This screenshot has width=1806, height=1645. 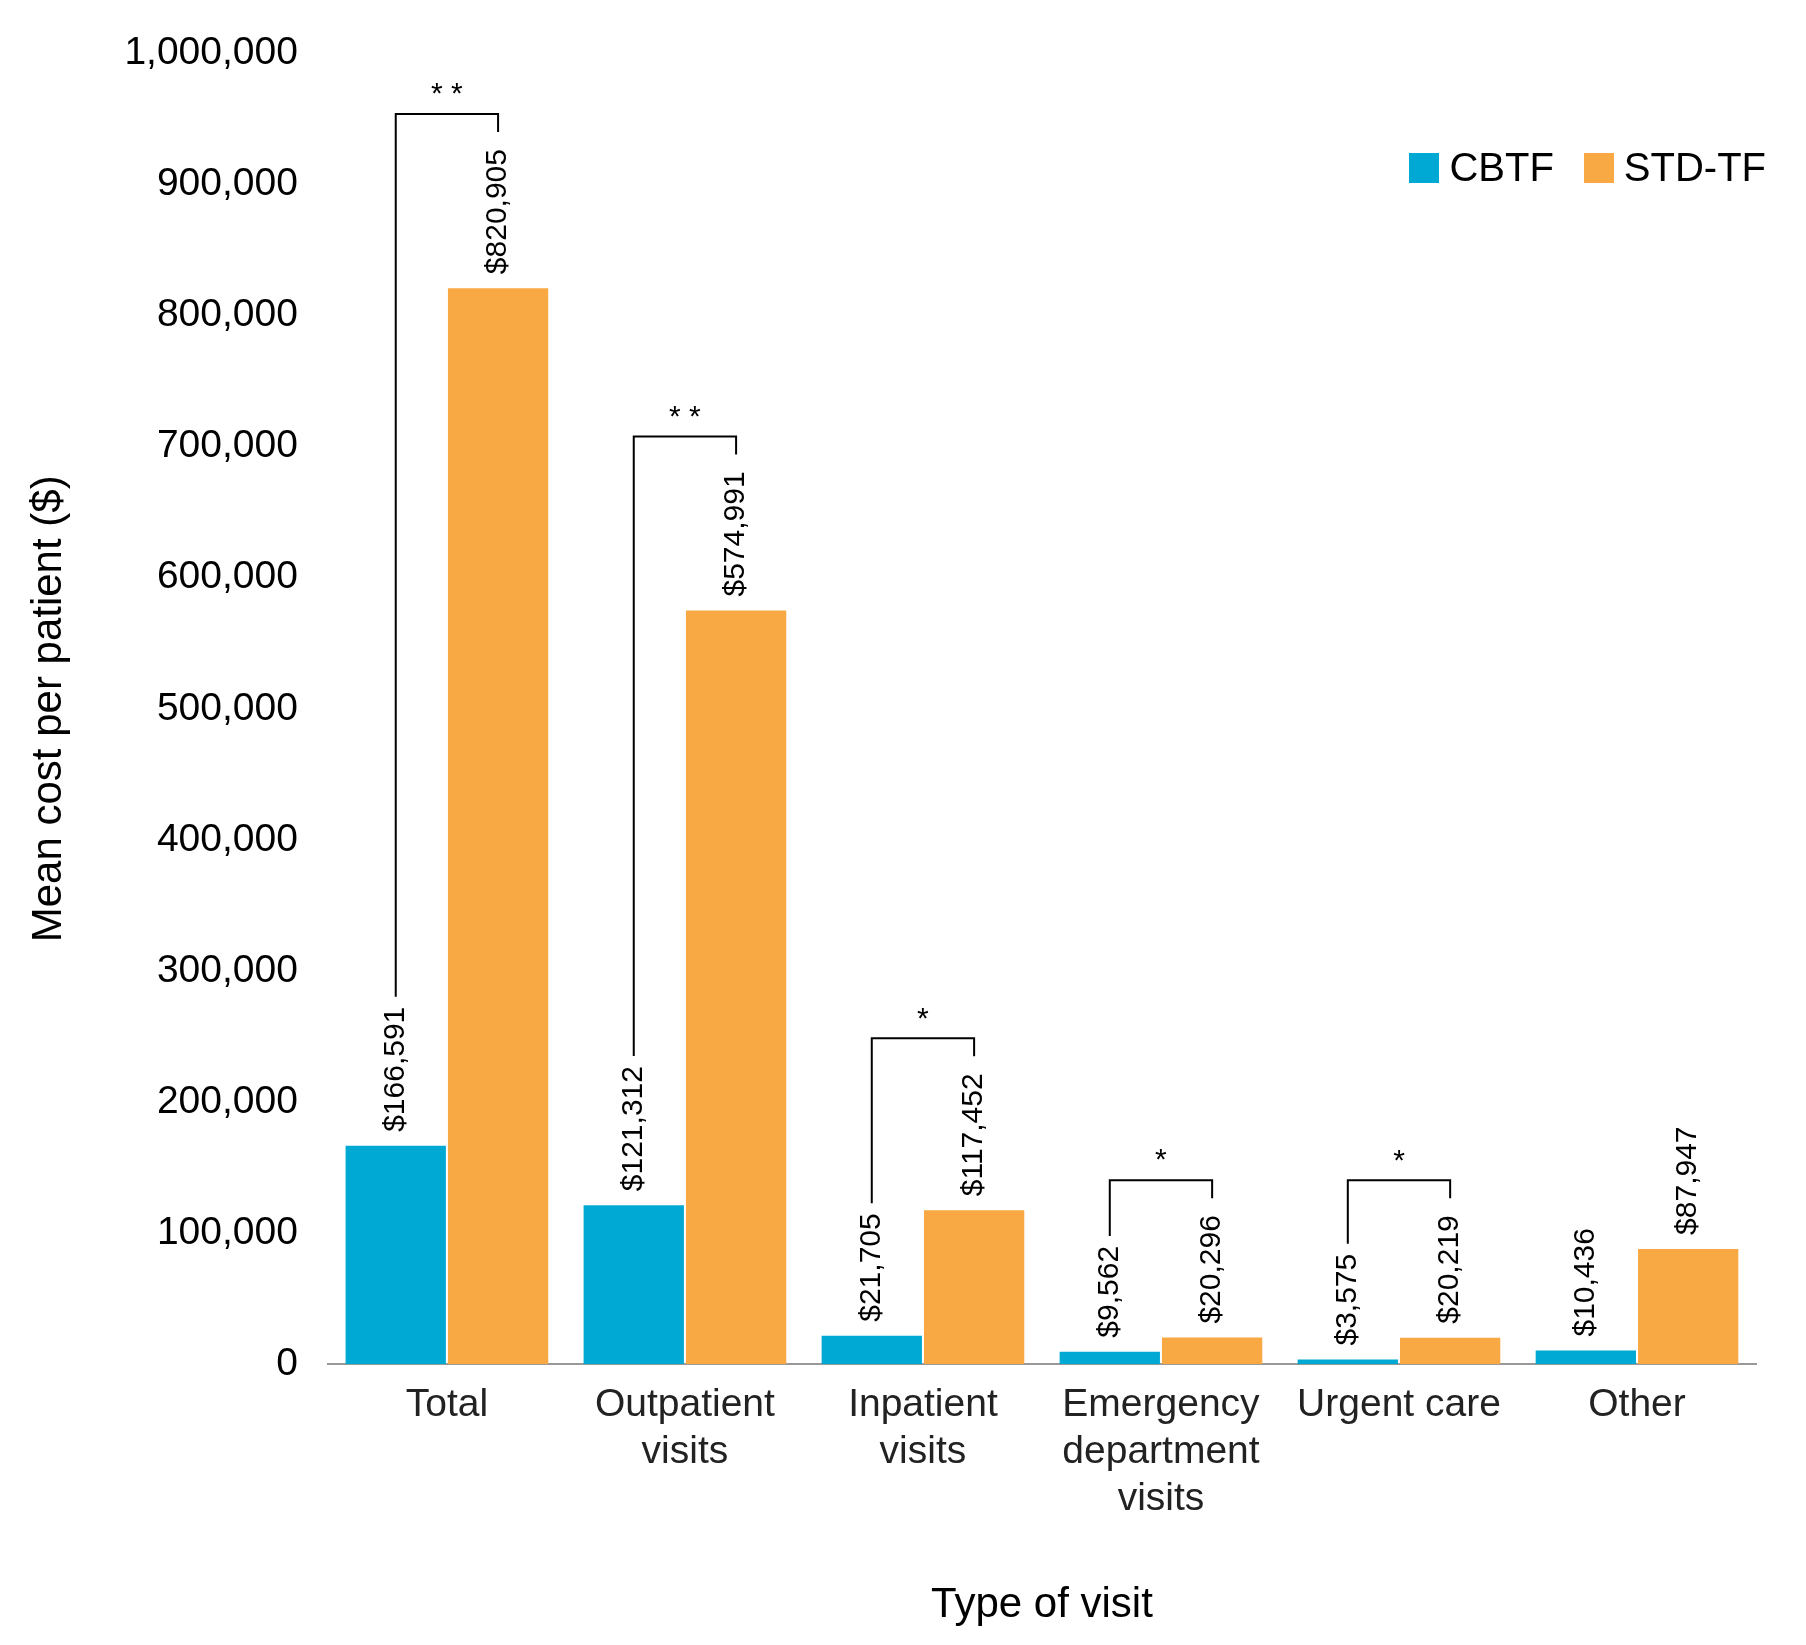 I want to click on x-tick-label: Urgent care, so click(x=1399, y=1403).